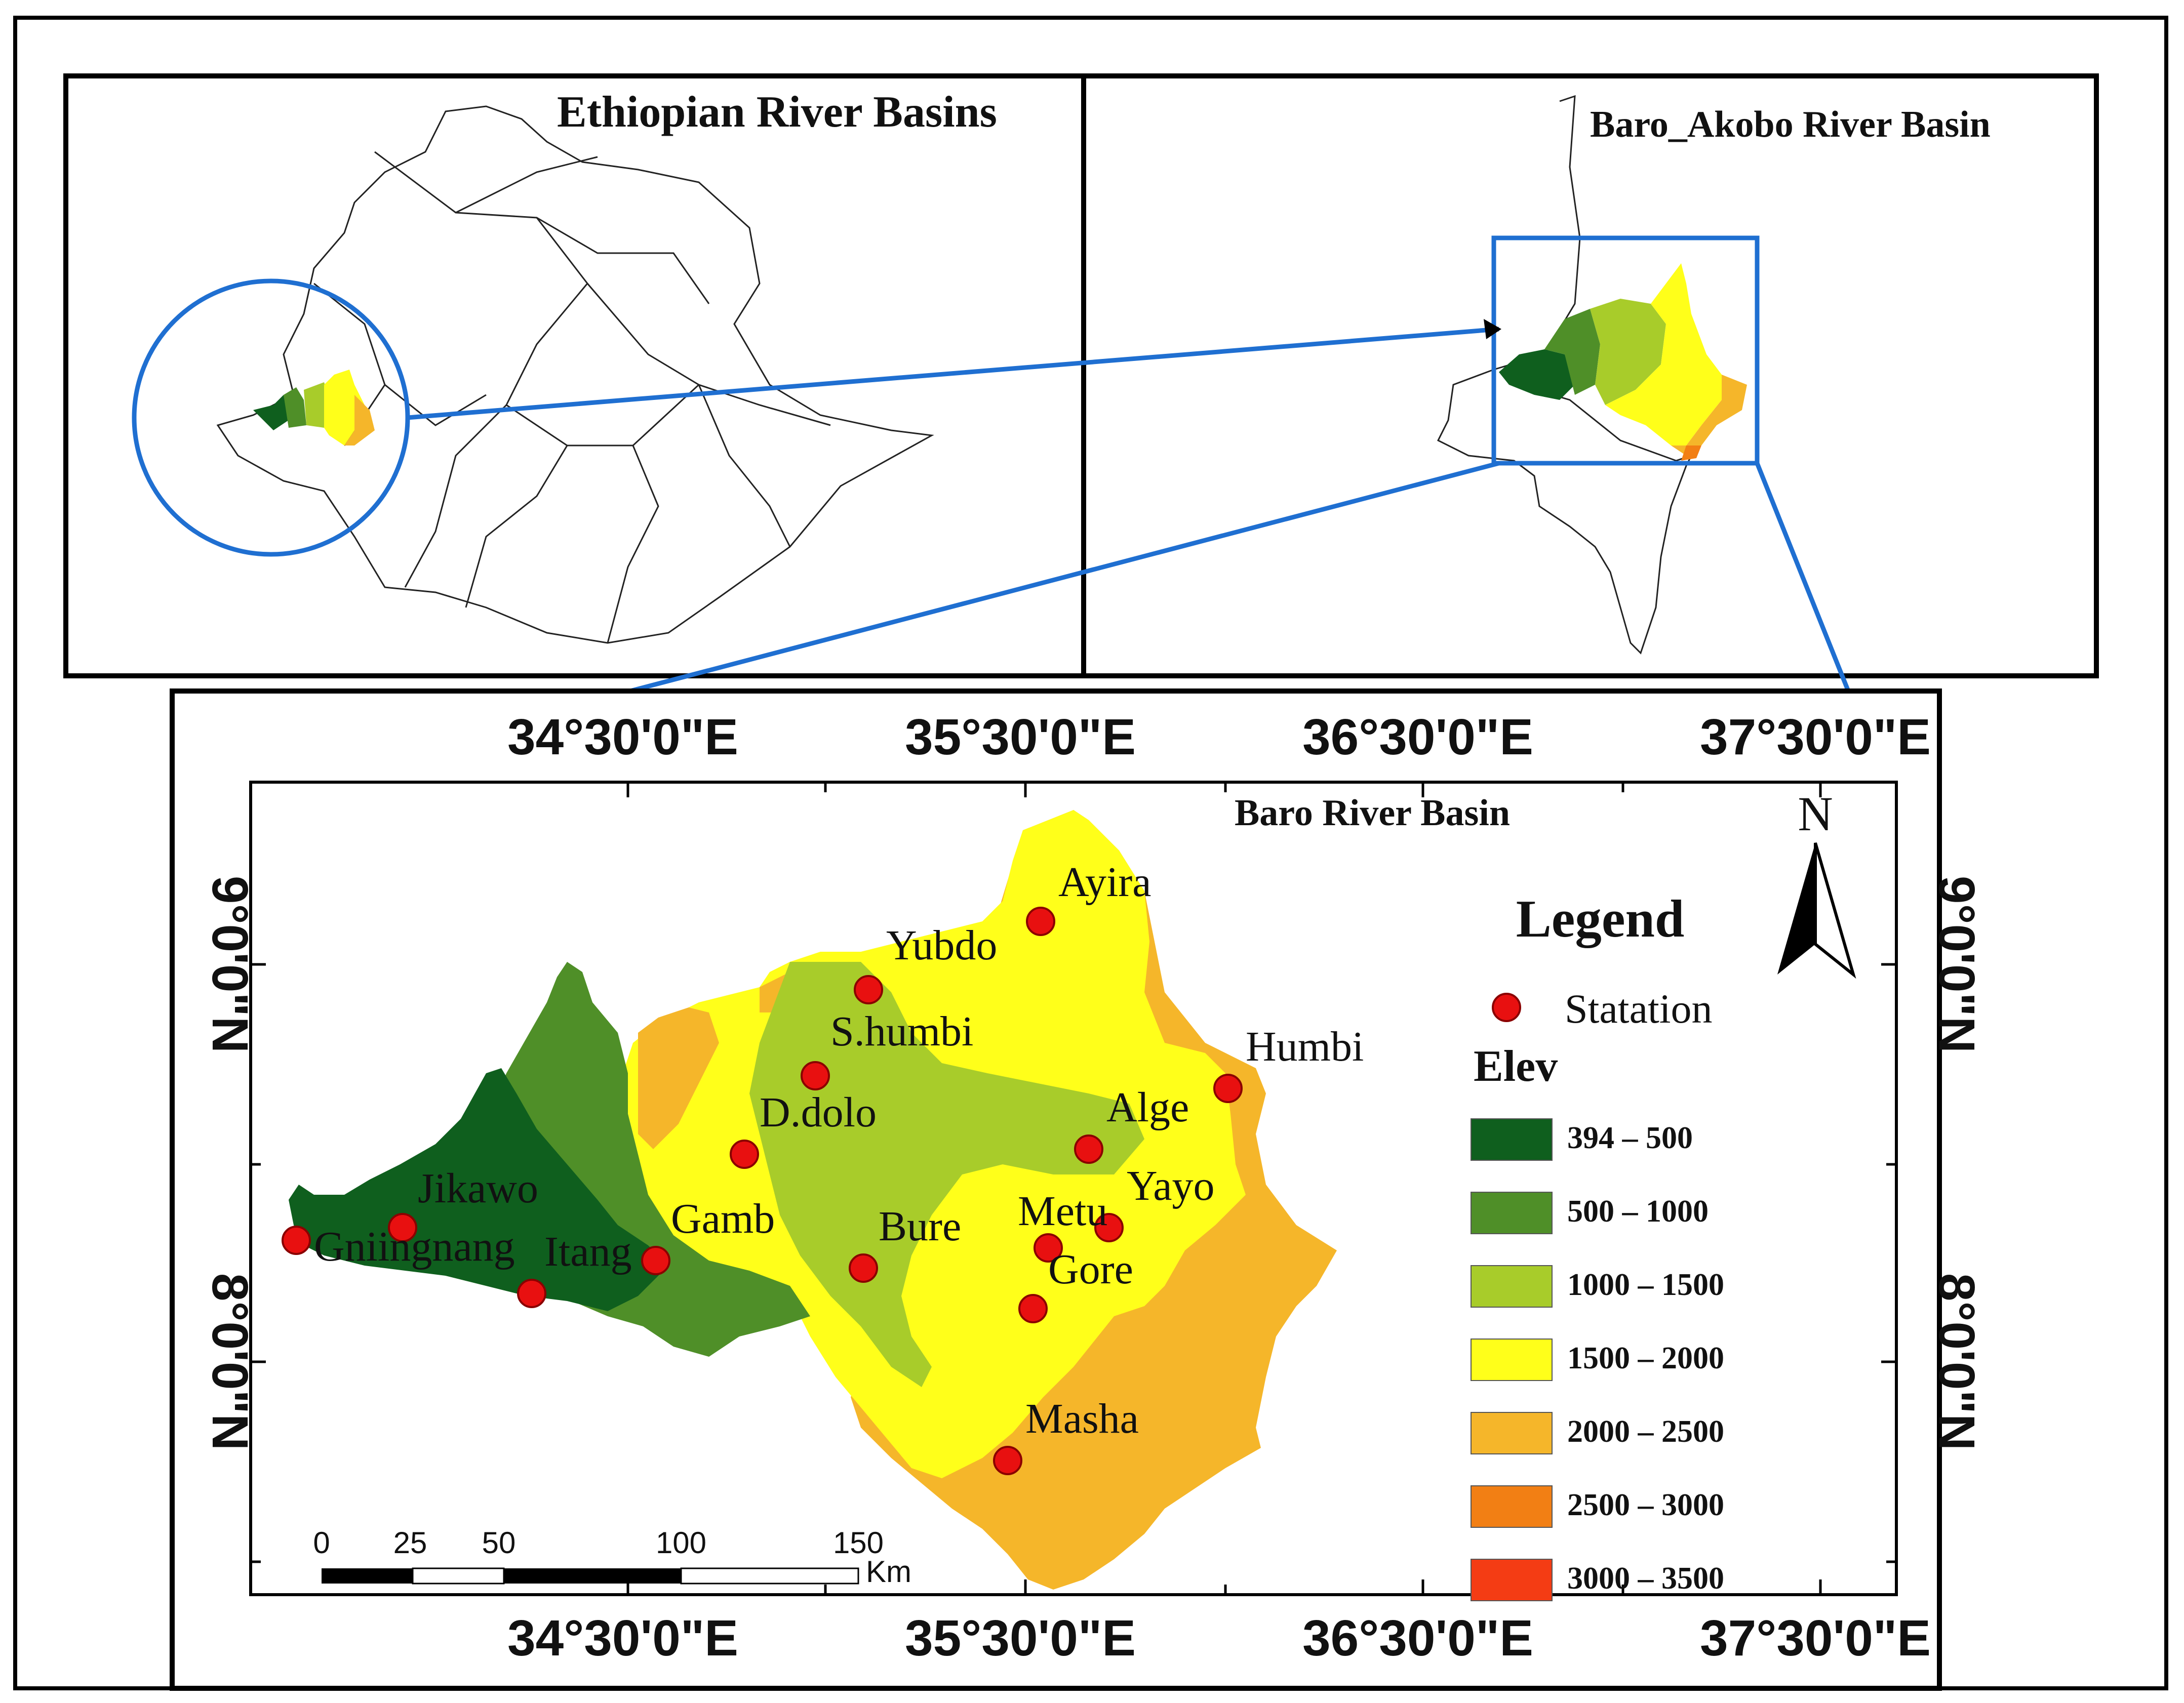 Image resolution: width=2184 pixels, height=1703 pixels. What do you see at coordinates (322, 1543) in the screenshot?
I see `scale-tick-0: 0` at bounding box center [322, 1543].